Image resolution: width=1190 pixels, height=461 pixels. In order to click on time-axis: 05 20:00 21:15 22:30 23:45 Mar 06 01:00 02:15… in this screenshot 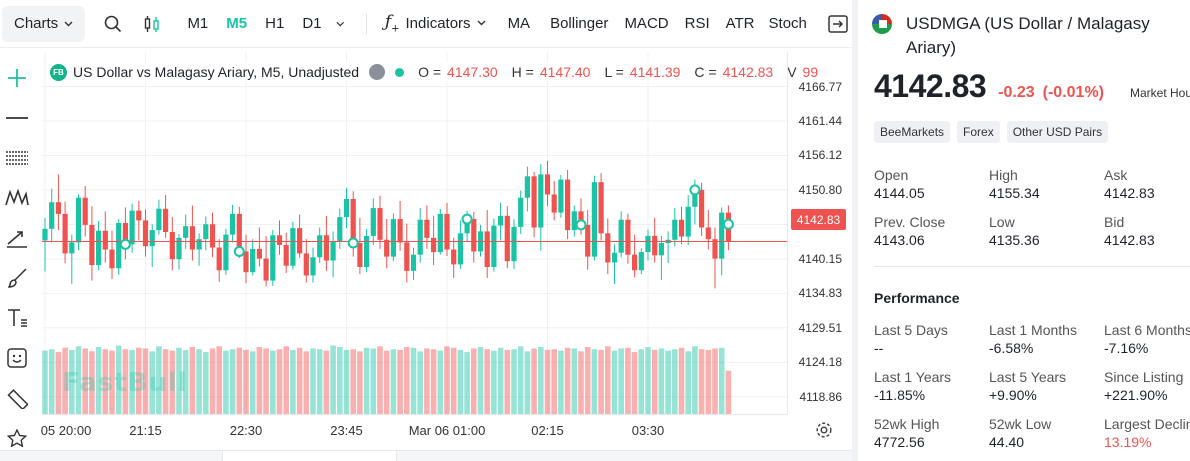, I will do `click(414, 429)`.